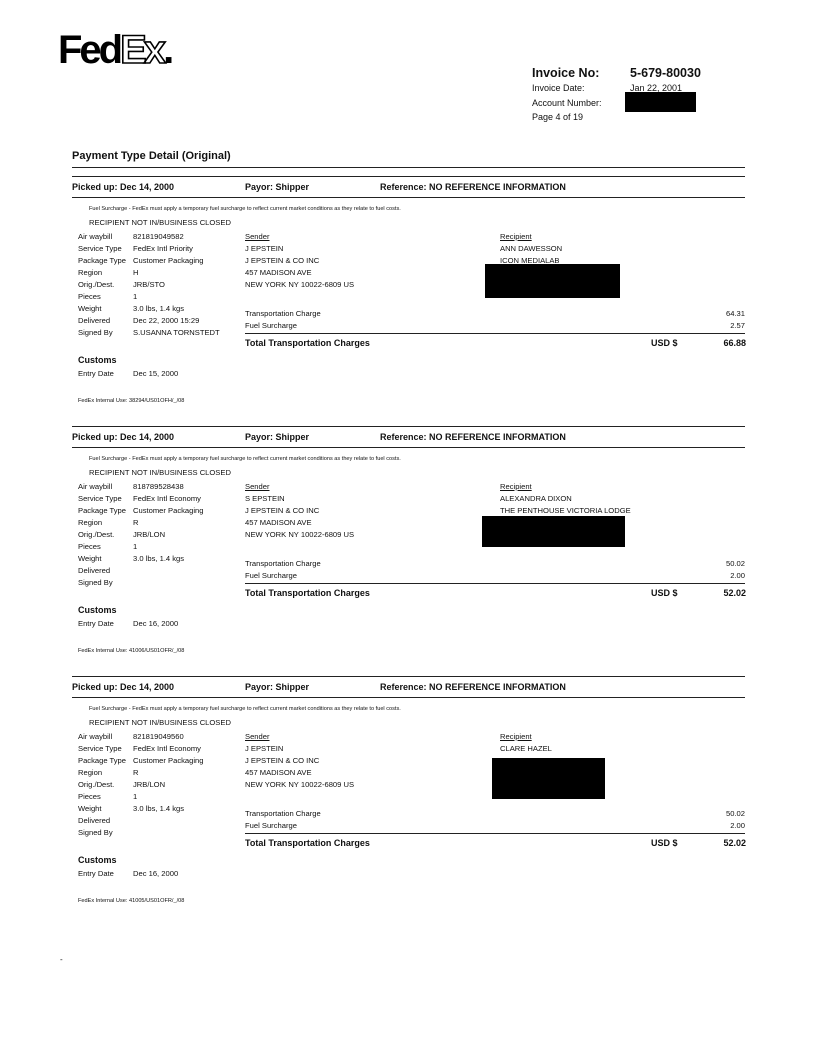 This screenshot has height=1056, width=816. What do you see at coordinates (565, 510) in the screenshot?
I see `recipient-line: THE PENTHOUSE VICTORIA LODGE` at bounding box center [565, 510].